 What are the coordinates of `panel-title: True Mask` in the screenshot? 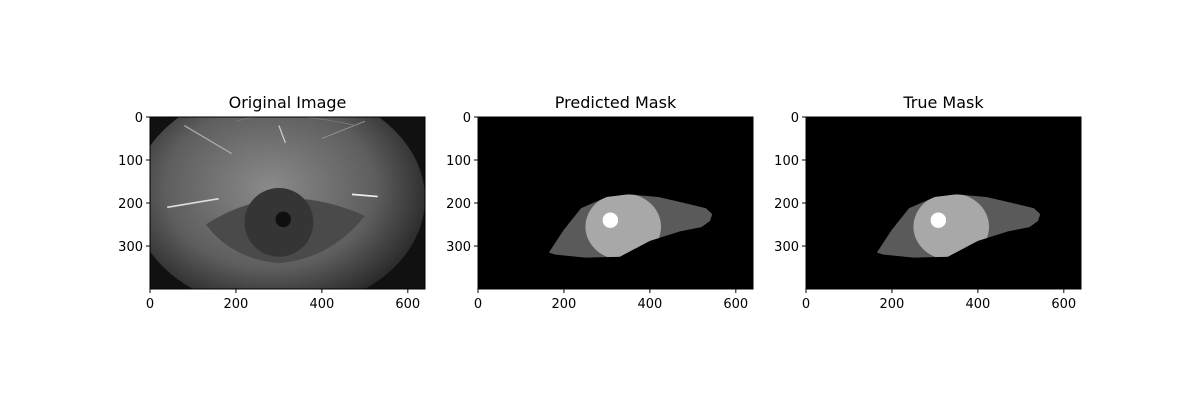 It's located at (943, 102).